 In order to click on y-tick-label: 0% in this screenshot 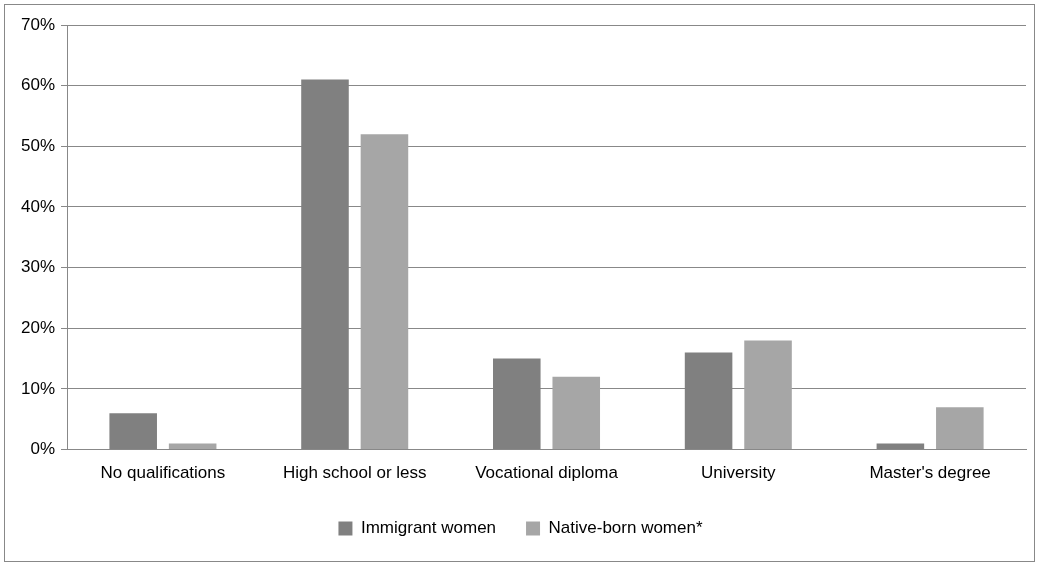, I will do `click(43, 449)`.